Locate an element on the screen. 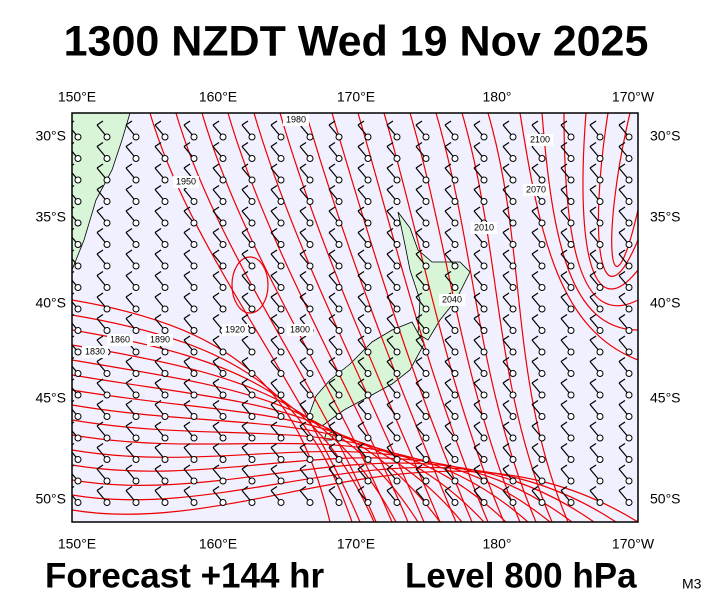 The height and width of the screenshot is (600, 711). top-axis-label: 160°E is located at coordinates (218, 97).